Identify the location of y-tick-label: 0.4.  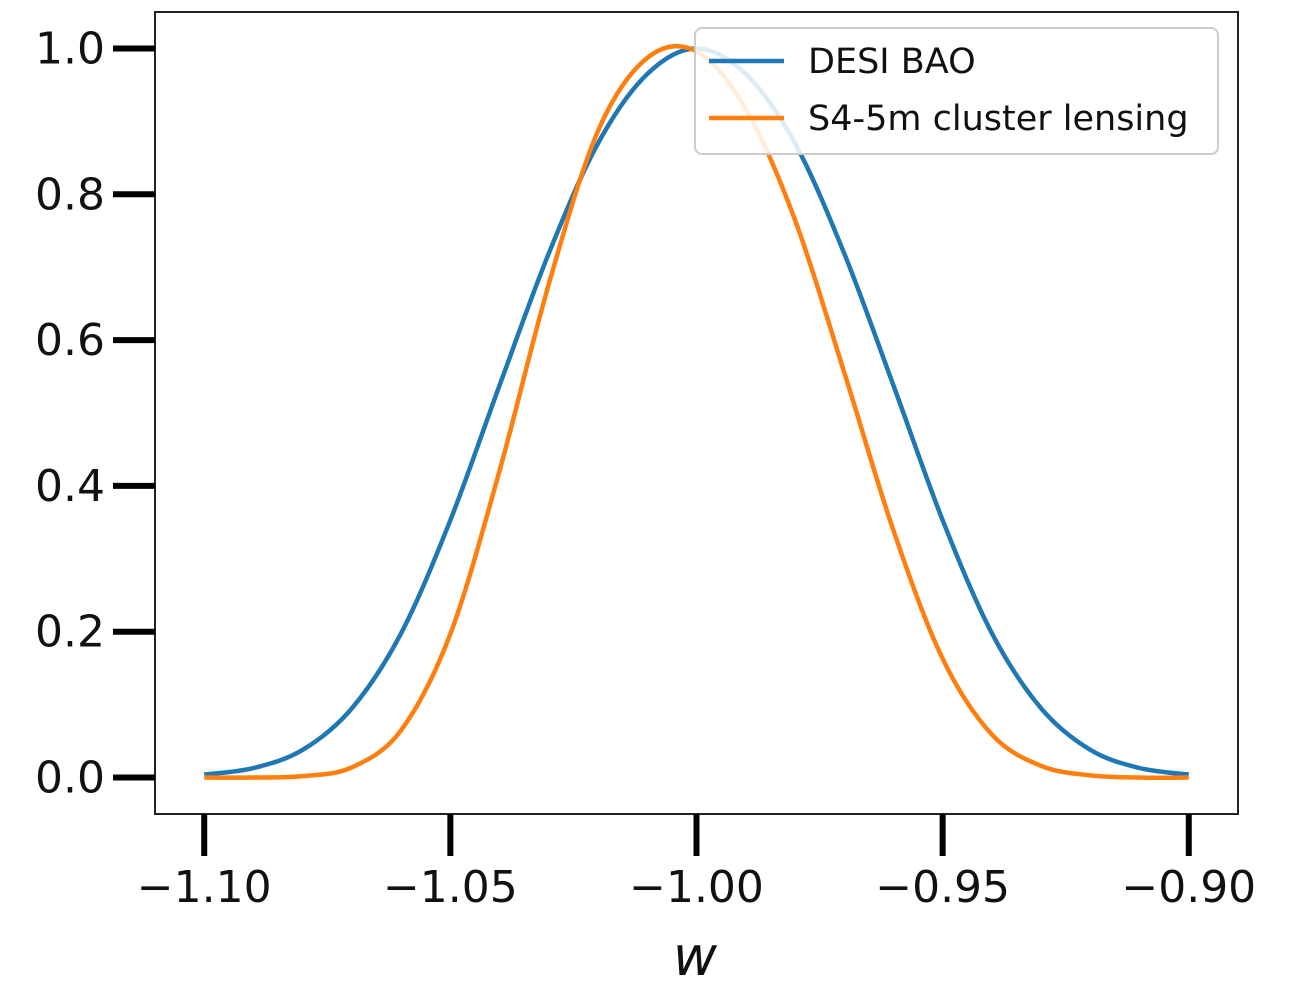
(70, 486).